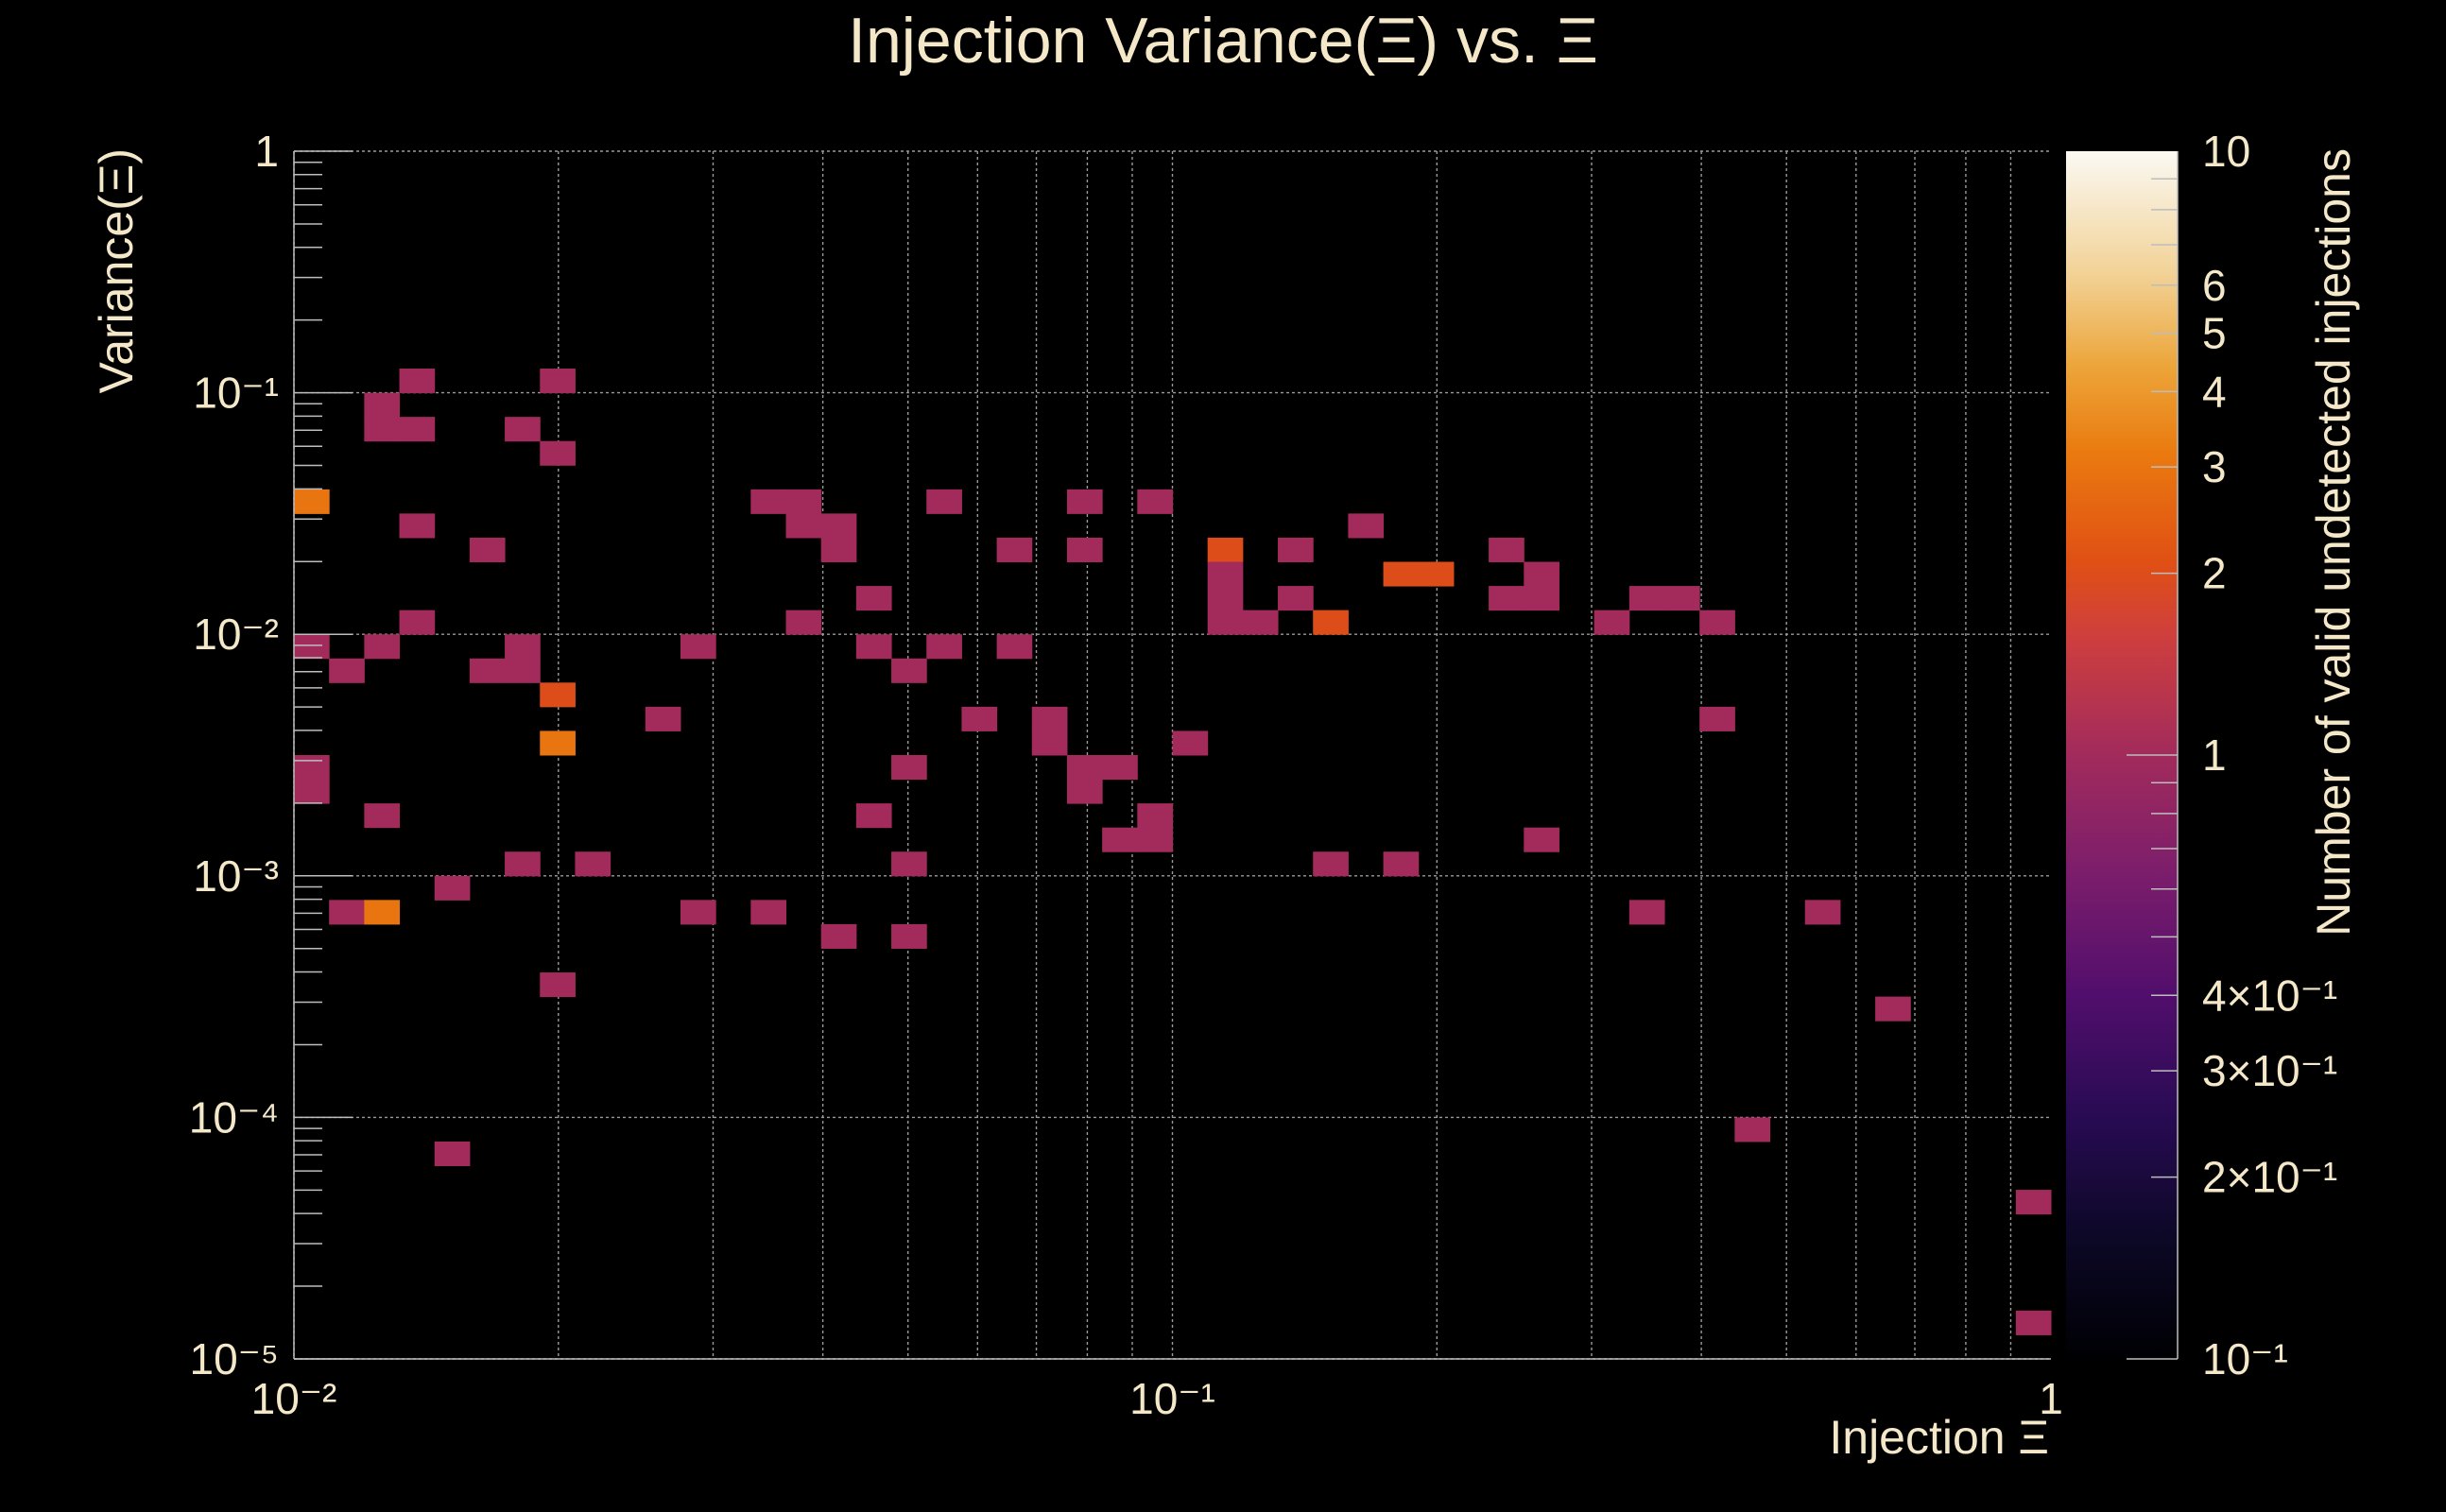 This screenshot has height=1512, width=2446. What do you see at coordinates (2051, 1398) in the screenshot?
I see `x-tick-label: 1` at bounding box center [2051, 1398].